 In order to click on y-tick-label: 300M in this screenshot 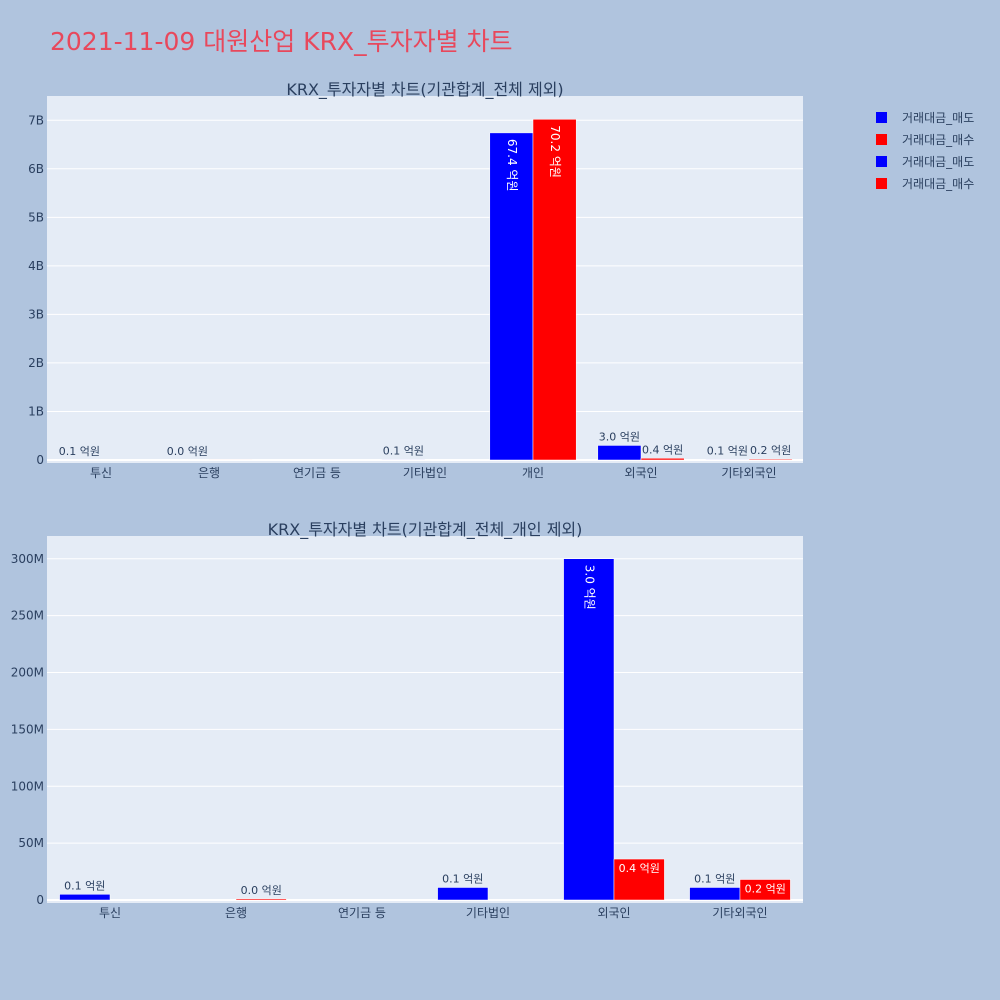, I will do `click(27, 559)`.